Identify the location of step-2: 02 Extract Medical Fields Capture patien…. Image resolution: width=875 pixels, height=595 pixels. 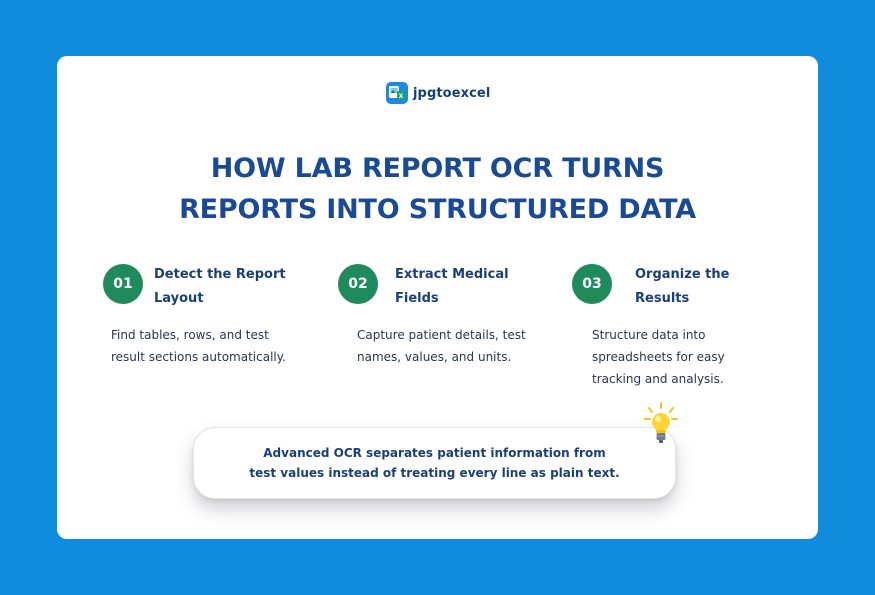
(445, 313).